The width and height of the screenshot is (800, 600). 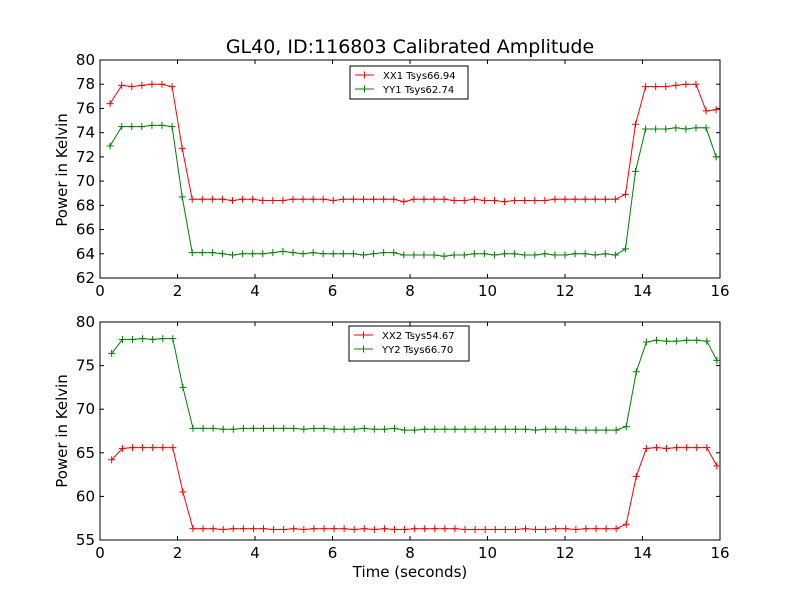 I want to click on bottom-chart-y-tick-label: 70, so click(x=85, y=409).